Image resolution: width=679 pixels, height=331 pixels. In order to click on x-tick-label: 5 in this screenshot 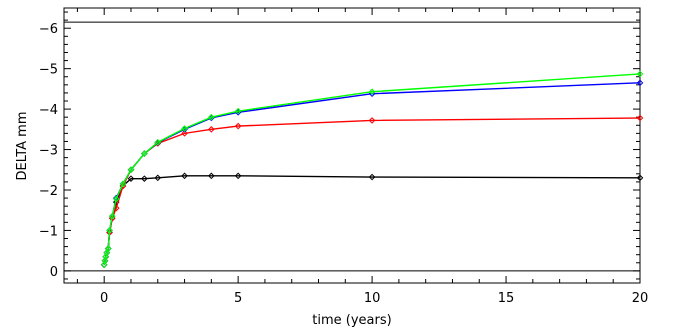, I will do `click(238, 298)`.